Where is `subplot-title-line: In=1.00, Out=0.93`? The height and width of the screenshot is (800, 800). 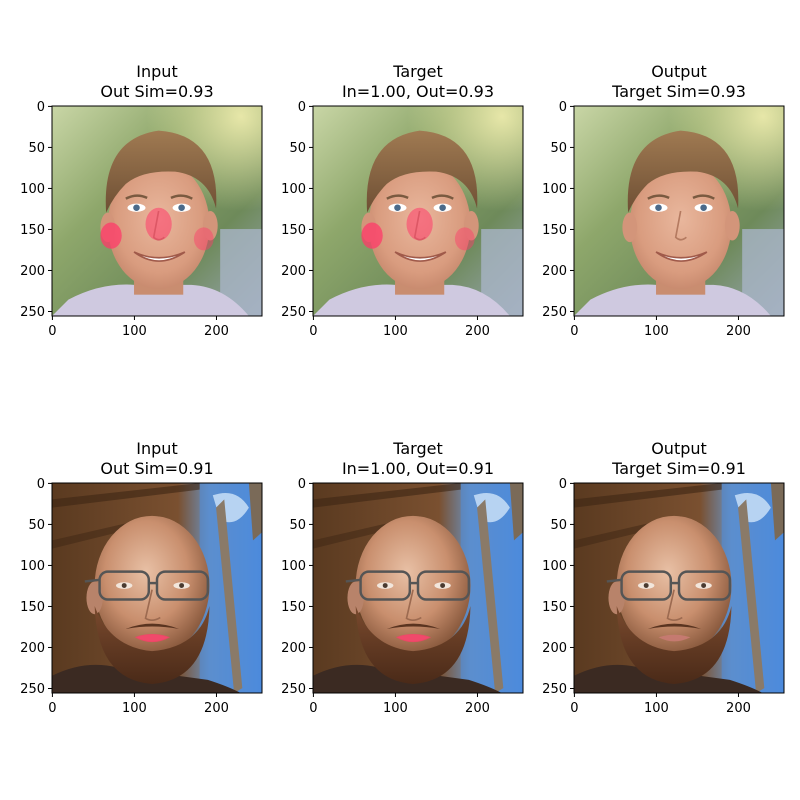 subplot-title-line: In=1.00, Out=0.93 is located at coordinates (418, 91).